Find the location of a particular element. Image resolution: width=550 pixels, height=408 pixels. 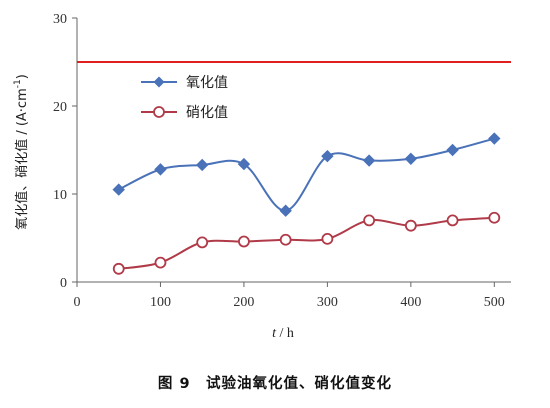

legend-item: 氧化值 is located at coordinates (184, 83).